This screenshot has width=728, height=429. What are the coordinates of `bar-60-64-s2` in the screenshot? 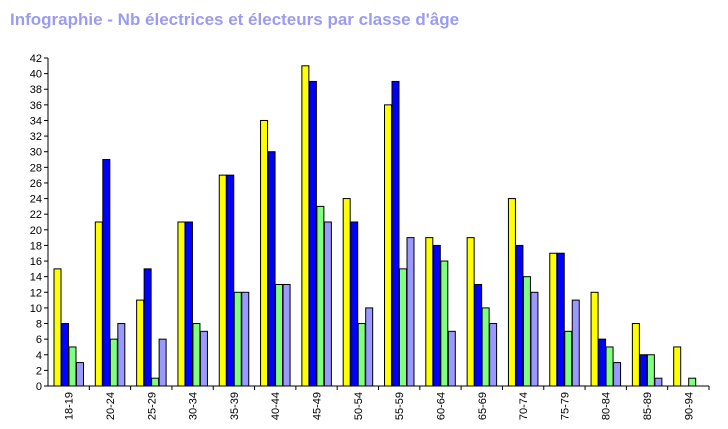 It's located at (436, 315).